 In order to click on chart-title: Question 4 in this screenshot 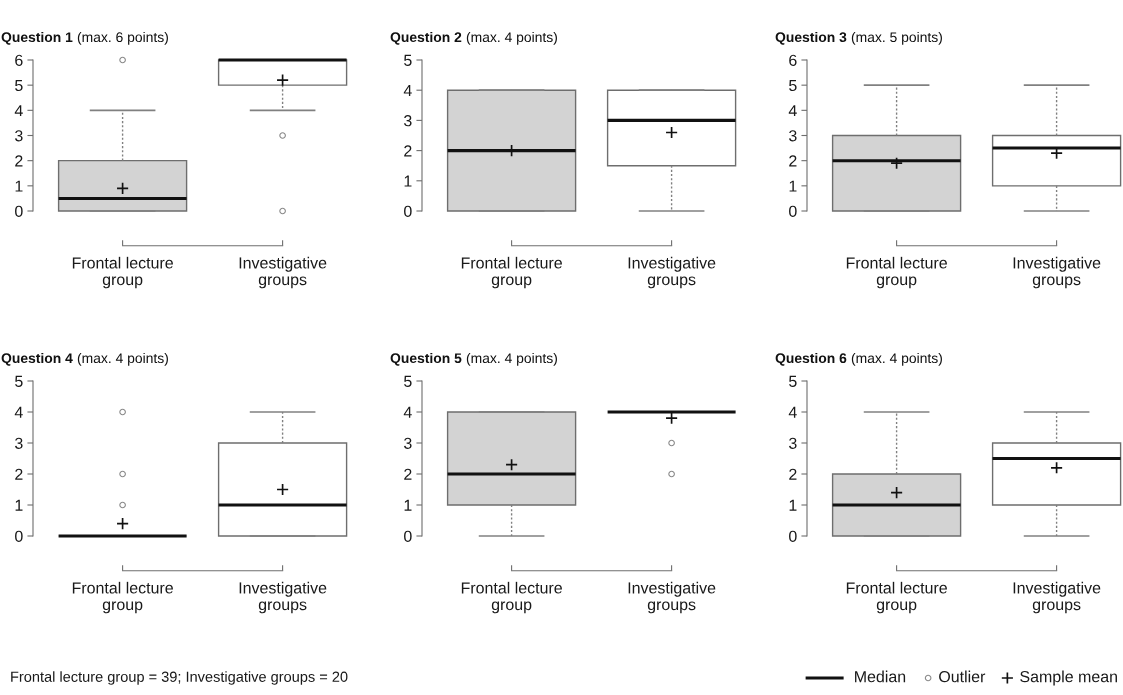, I will do `click(37, 359)`.